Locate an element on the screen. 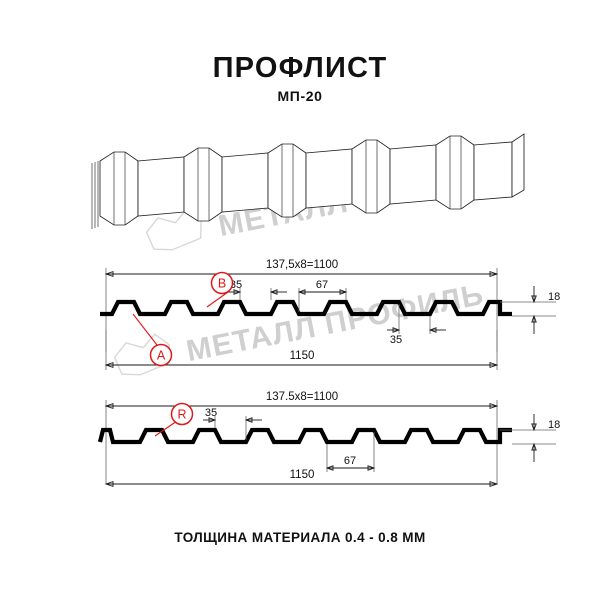 Image resolution: width=600 pixels, height=600 pixels. marker-b-label: B is located at coordinates (222, 284).